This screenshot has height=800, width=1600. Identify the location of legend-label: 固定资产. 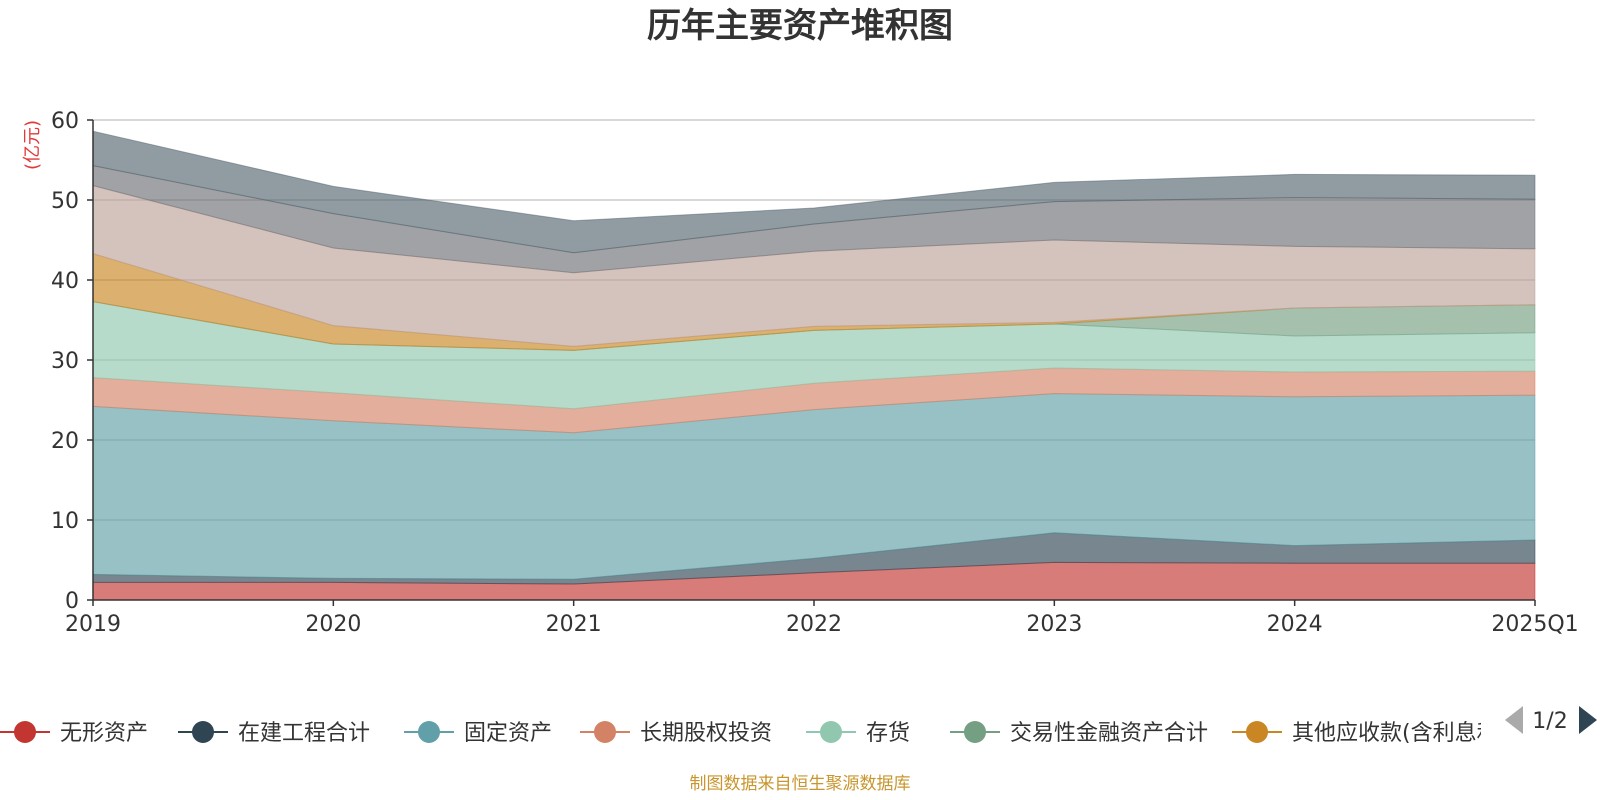
(508, 733).